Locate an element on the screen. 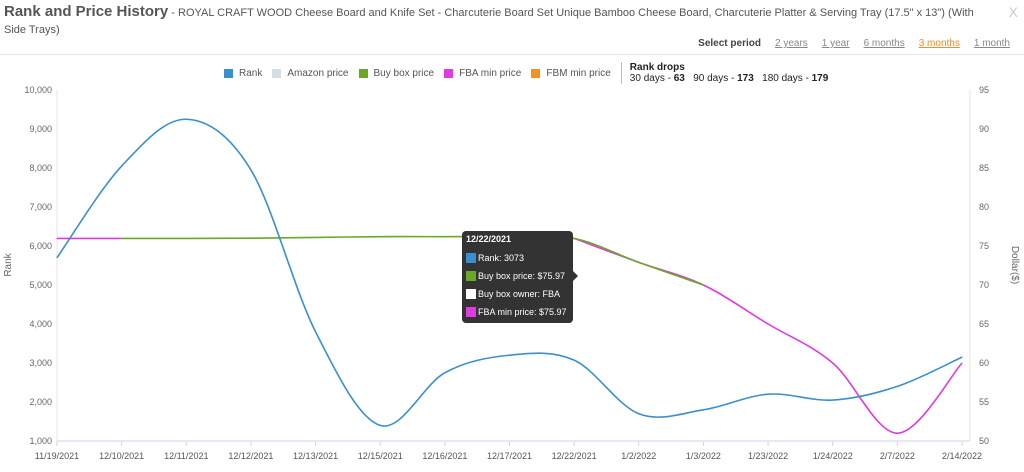 Image resolution: width=1024 pixels, height=472 pixels. close-icon: X is located at coordinates (1013, 12).